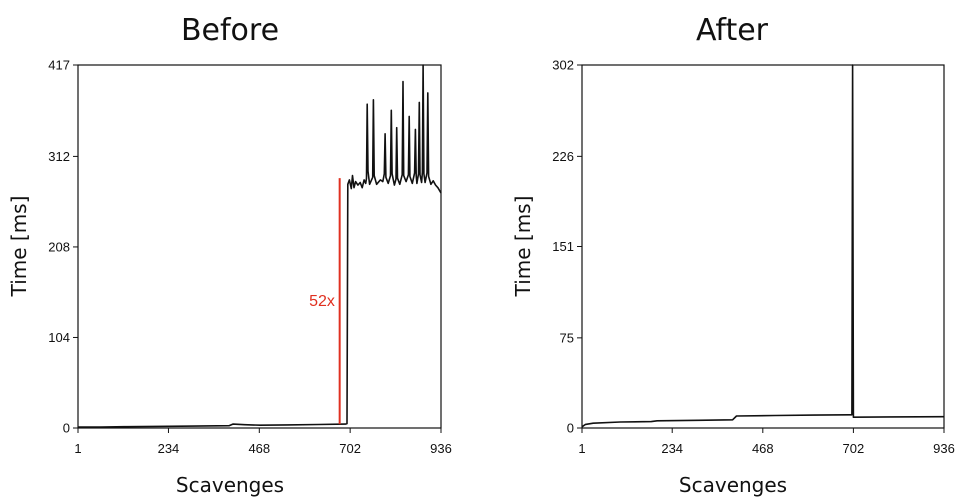  What do you see at coordinates (581, 448) in the screenshot?
I see `chart-2-x-tick-label: 1` at bounding box center [581, 448].